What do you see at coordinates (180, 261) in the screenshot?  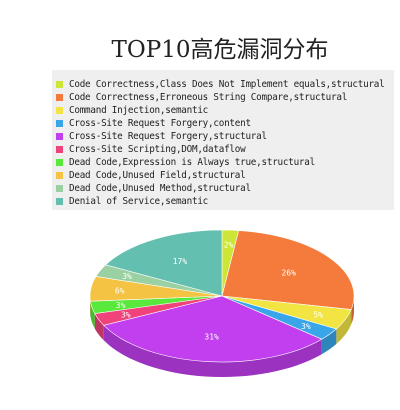 I see `slice-value-label: 17%` at bounding box center [180, 261].